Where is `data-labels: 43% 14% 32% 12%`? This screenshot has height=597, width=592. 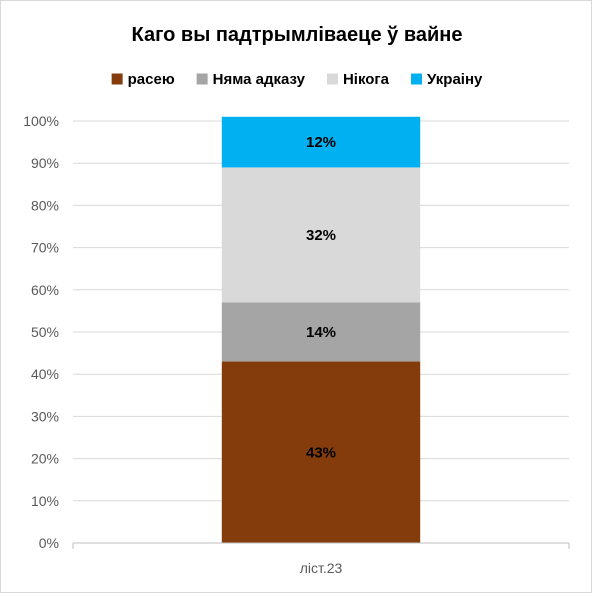 data-labels: 43% 14% 32% 12% is located at coordinates (321, 297).